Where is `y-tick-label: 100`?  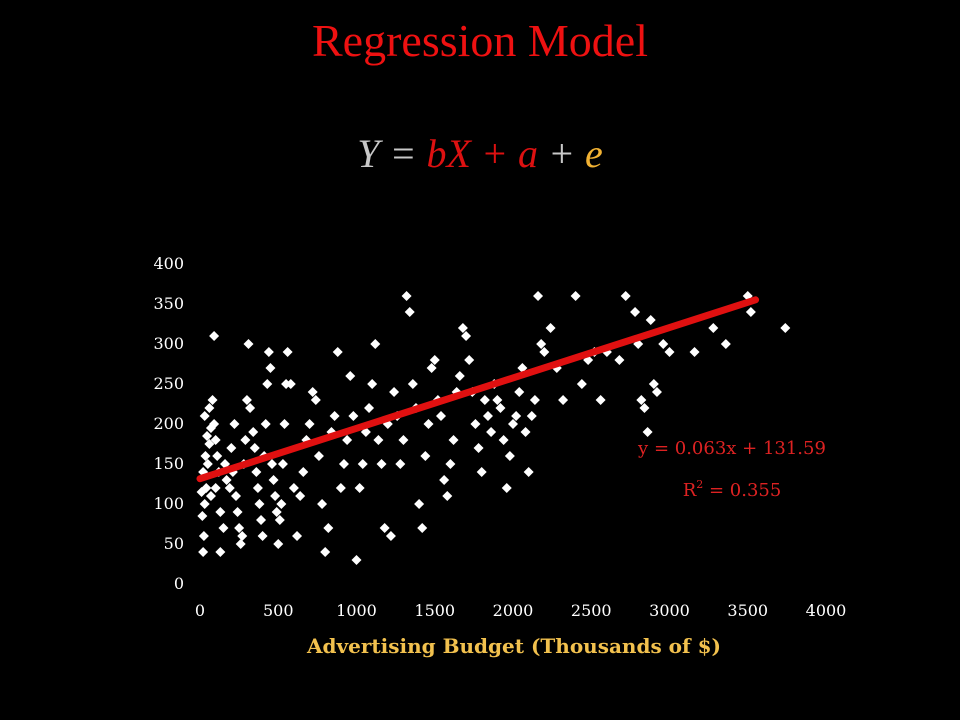
y-tick-label: 100 is located at coordinates (168, 503).